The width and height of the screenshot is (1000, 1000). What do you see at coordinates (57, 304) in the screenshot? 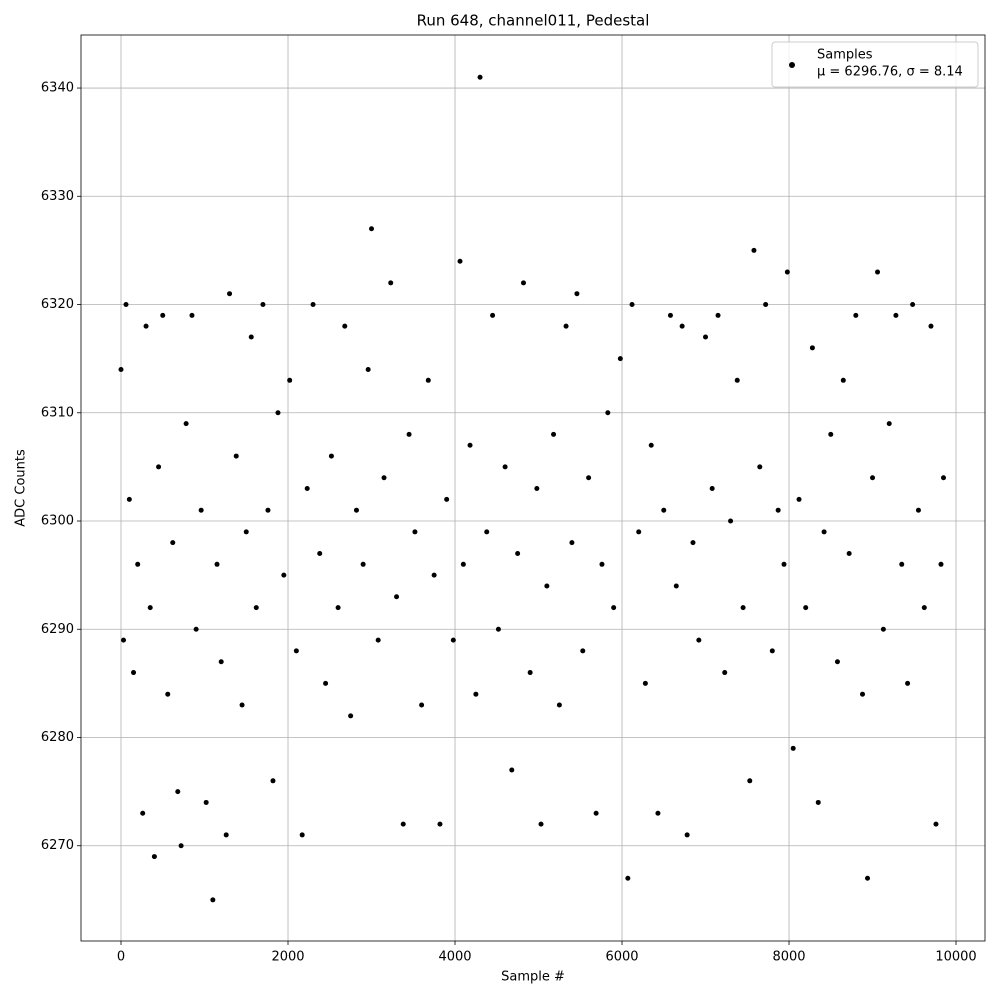
I see `y-tick-label: 6320` at bounding box center [57, 304].